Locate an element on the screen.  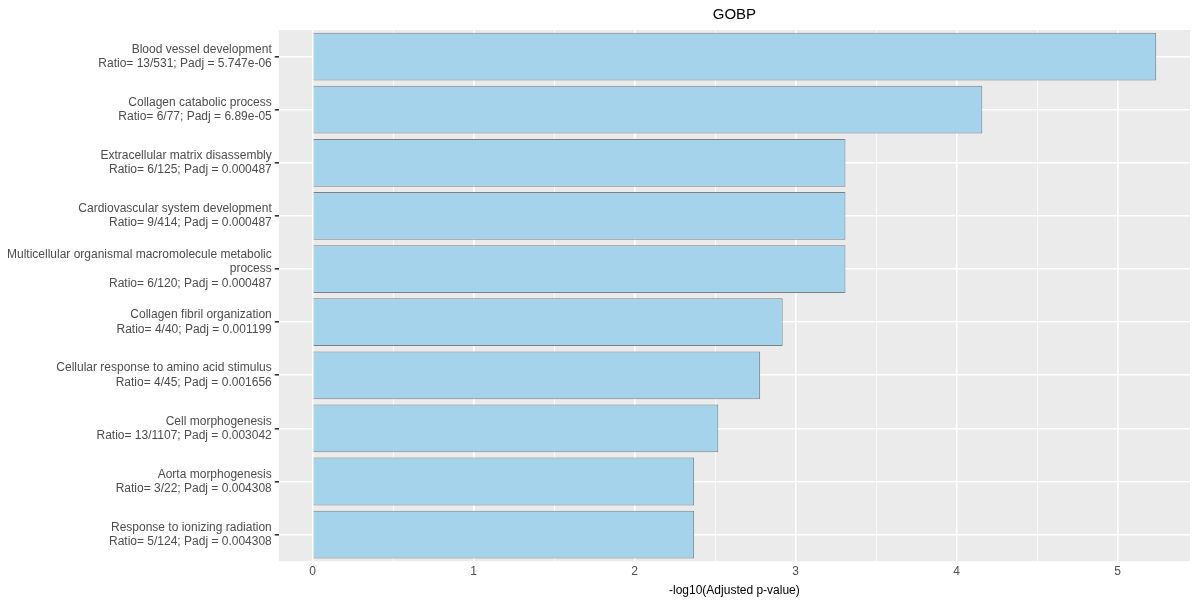
x-tick-label: 2 is located at coordinates (635, 570).